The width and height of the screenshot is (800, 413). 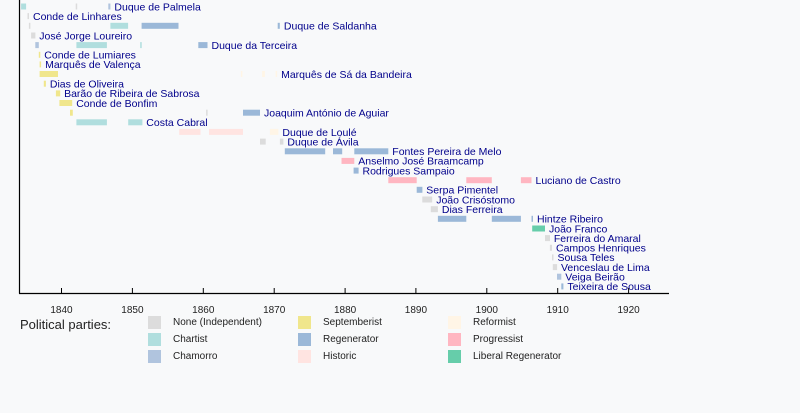 What do you see at coordinates (330, 27) in the screenshot?
I see `prime-minister-label: Duque de Saldanha` at bounding box center [330, 27].